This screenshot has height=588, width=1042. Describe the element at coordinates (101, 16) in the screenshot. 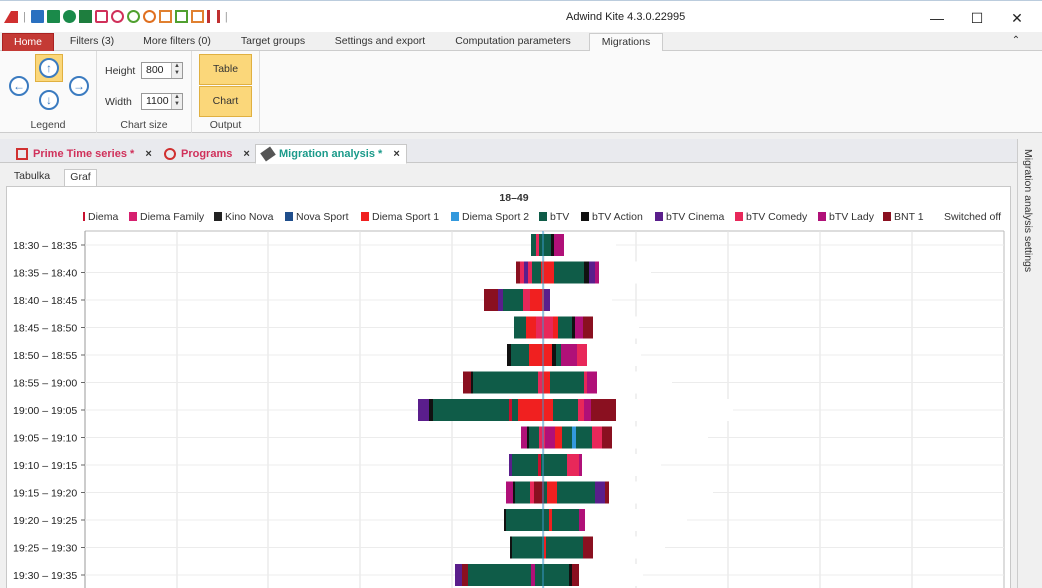

I see `clock-icon` at that location.